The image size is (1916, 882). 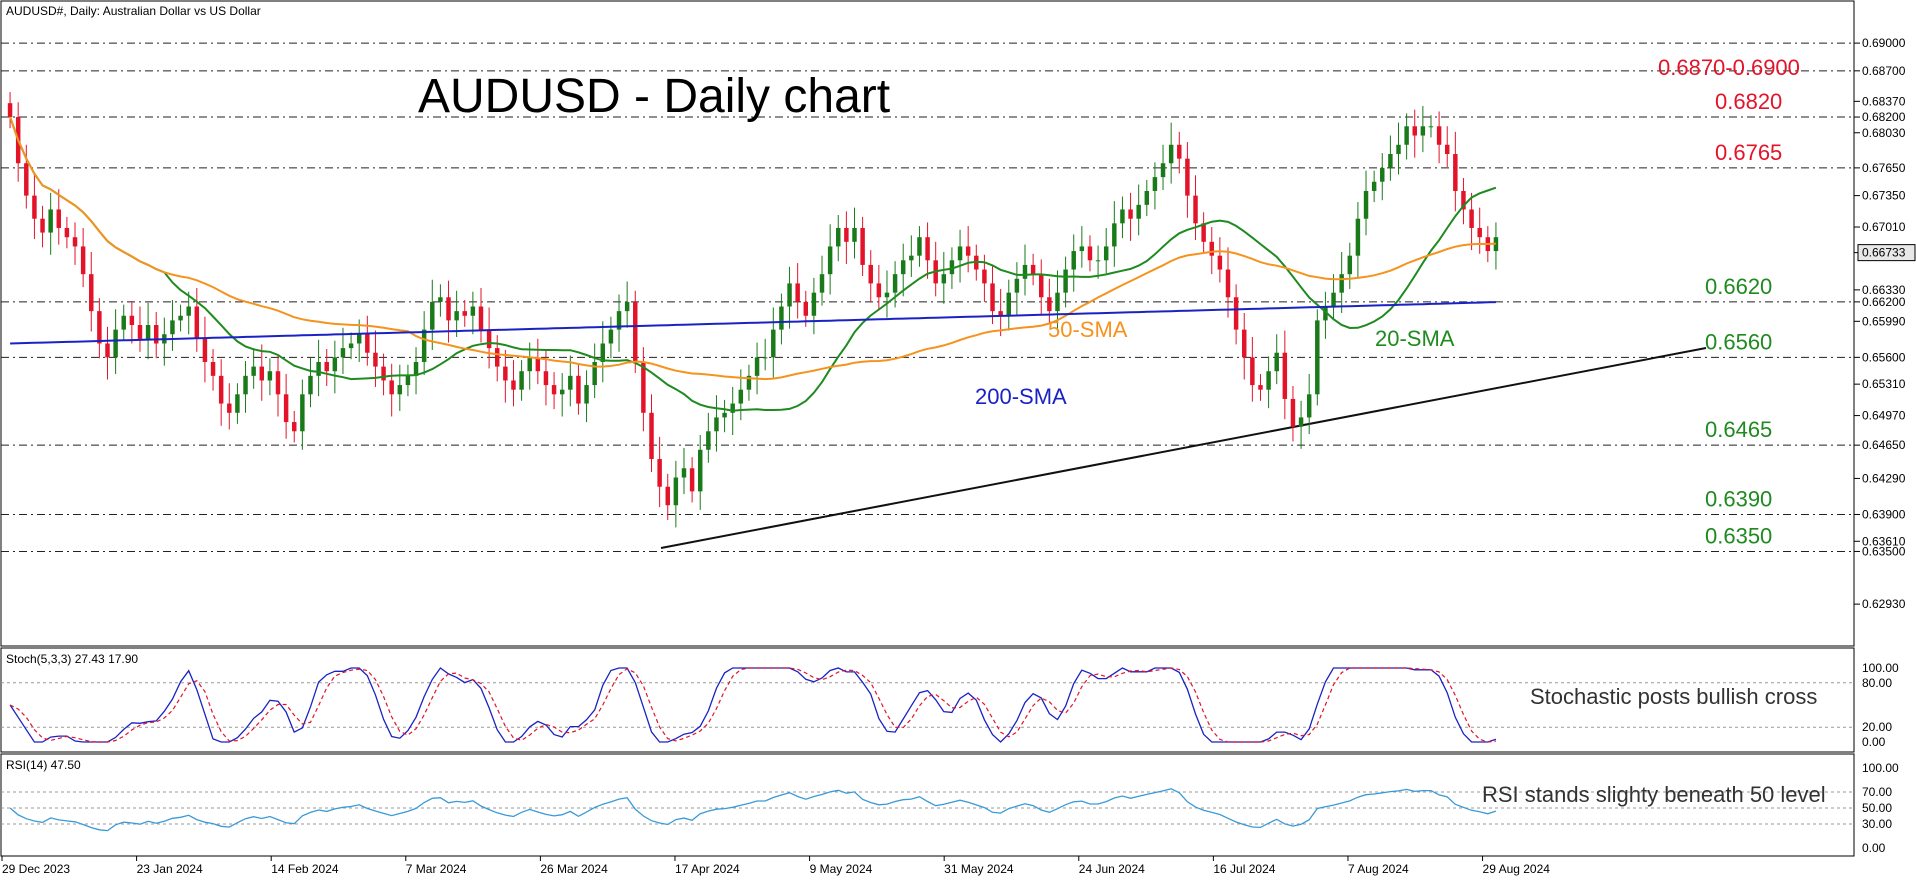 What do you see at coordinates (841, 869) in the screenshot?
I see `time-tick-label: 9 May 2024` at bounding box center [841, 869].